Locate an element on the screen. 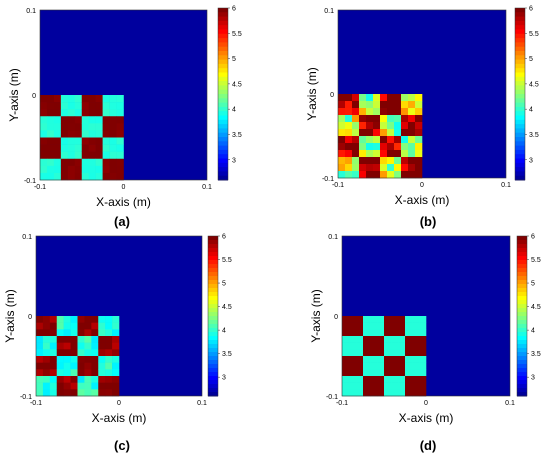  axes-frame is located at coordinates (123, 95).